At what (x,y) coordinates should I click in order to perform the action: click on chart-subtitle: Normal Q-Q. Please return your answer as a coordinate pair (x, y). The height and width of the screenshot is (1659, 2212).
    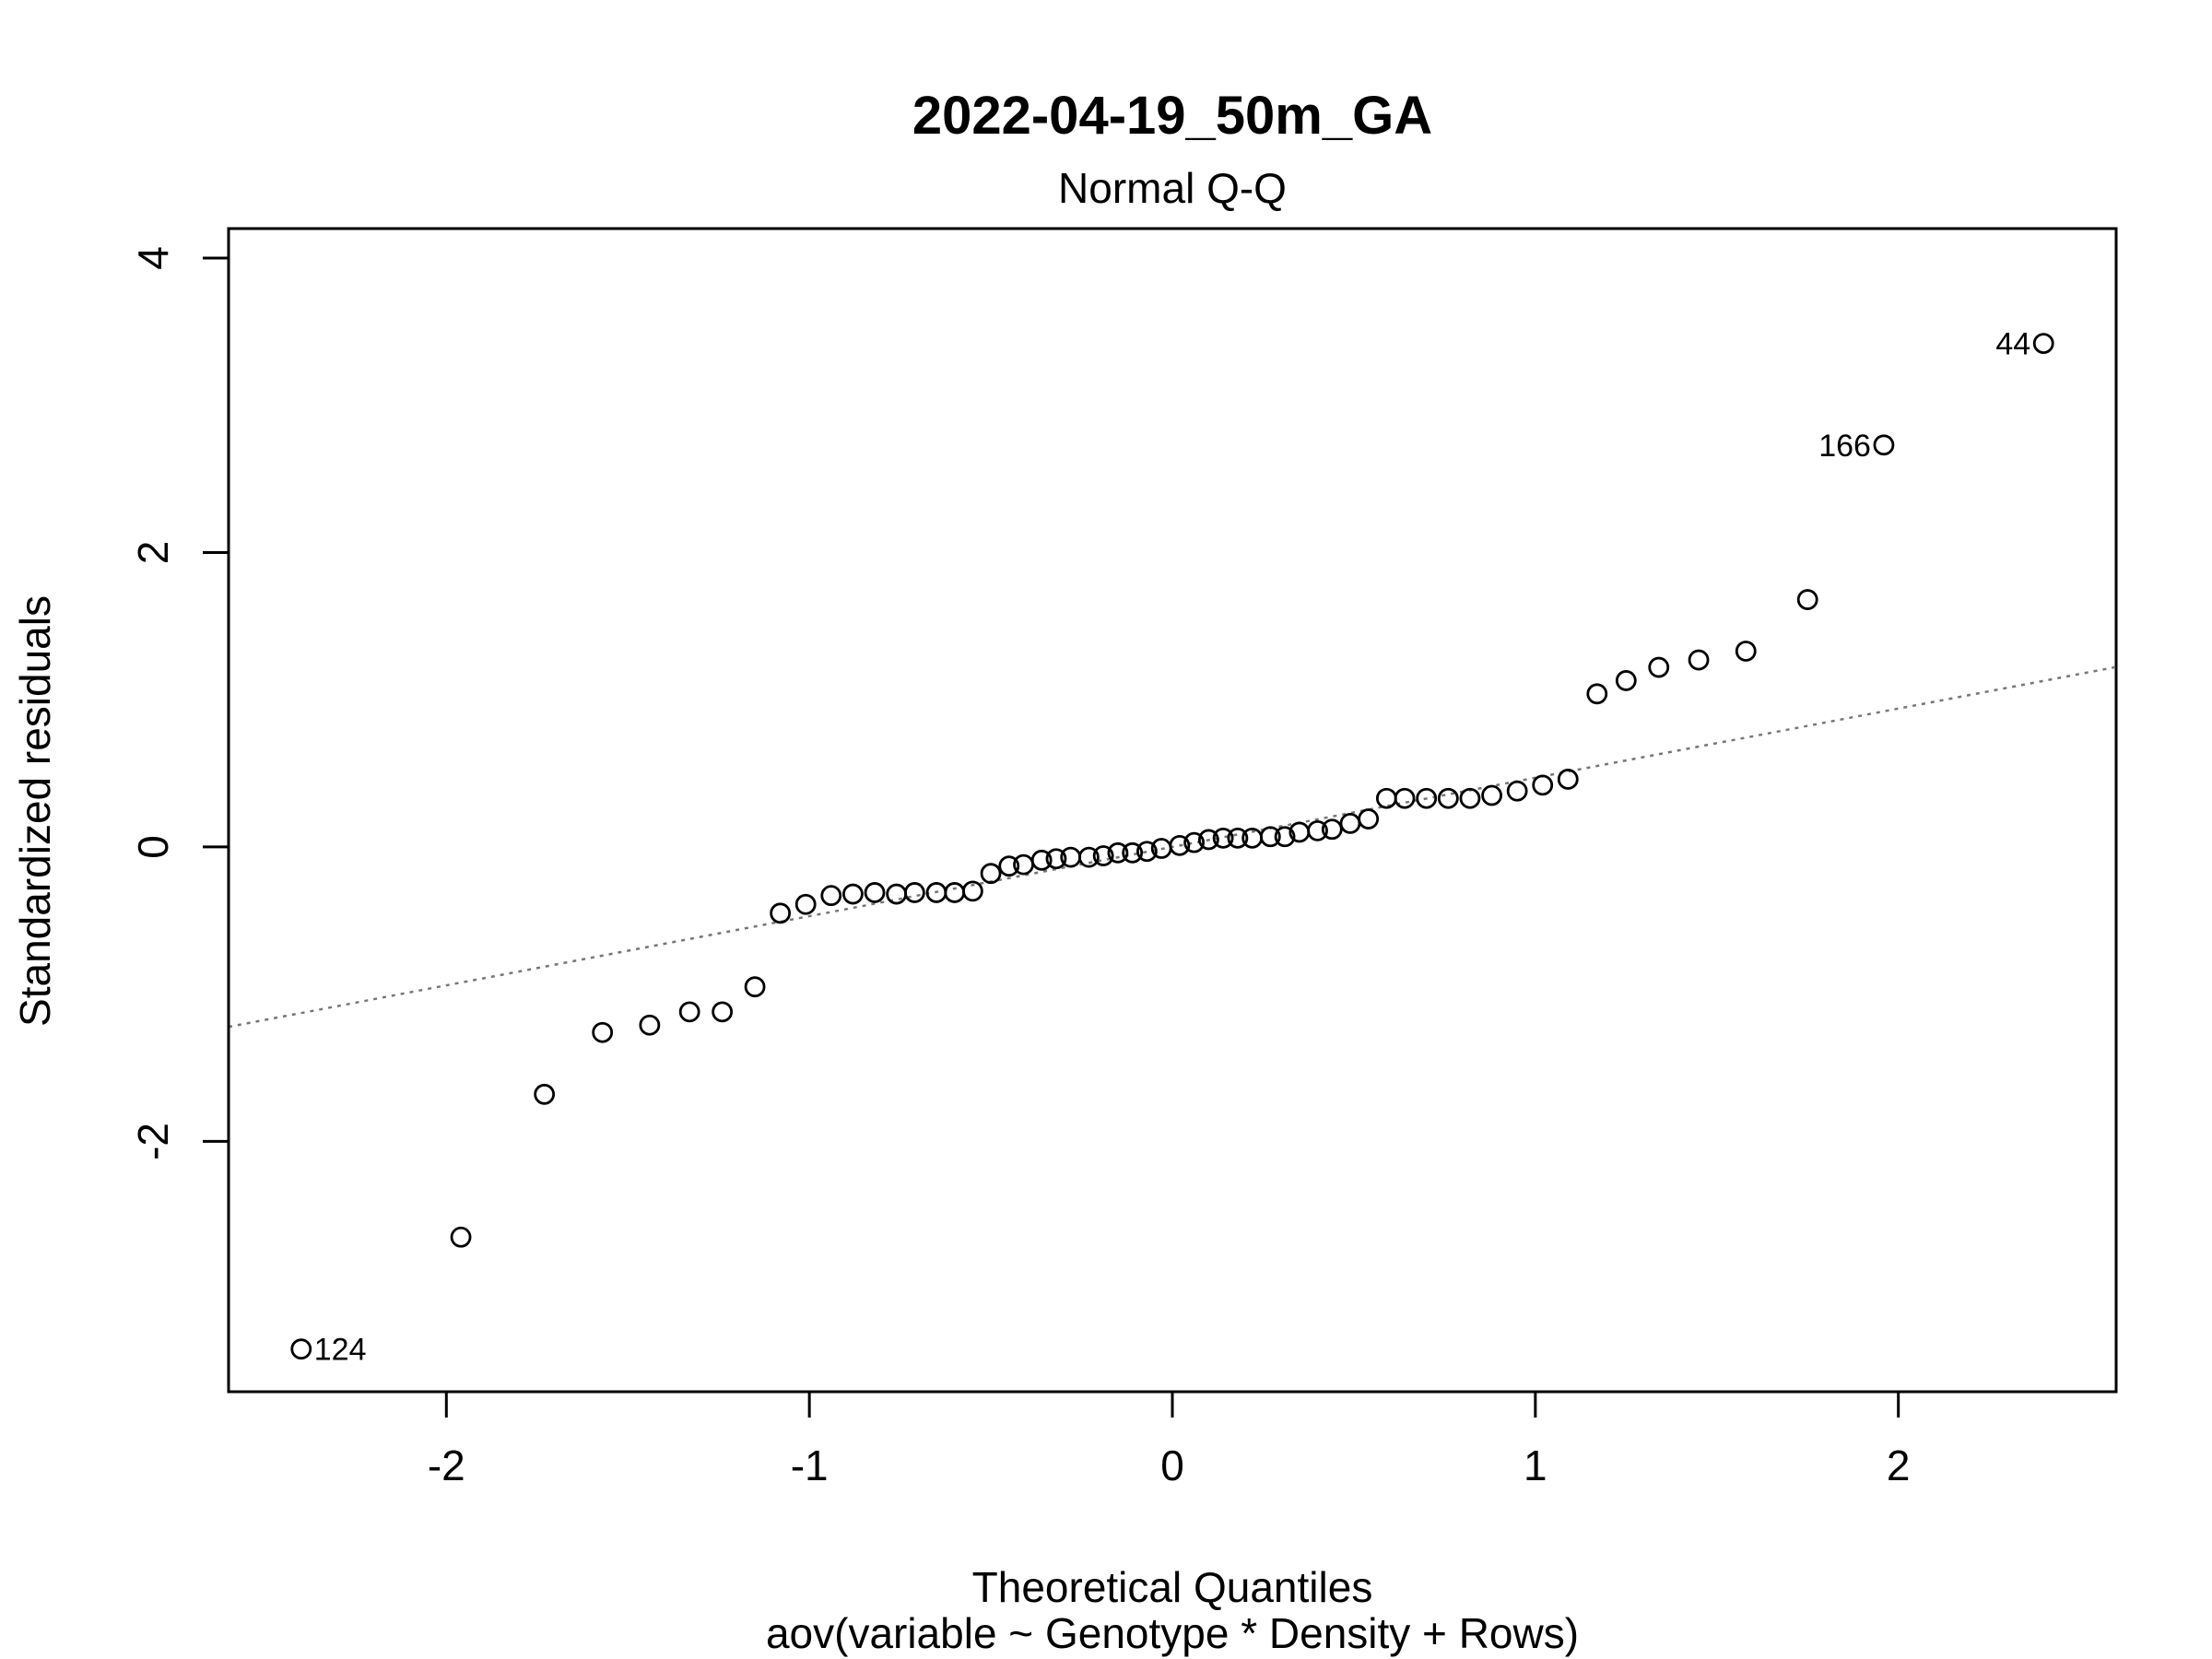
    Looking at the image, I should click on (1172, 188).